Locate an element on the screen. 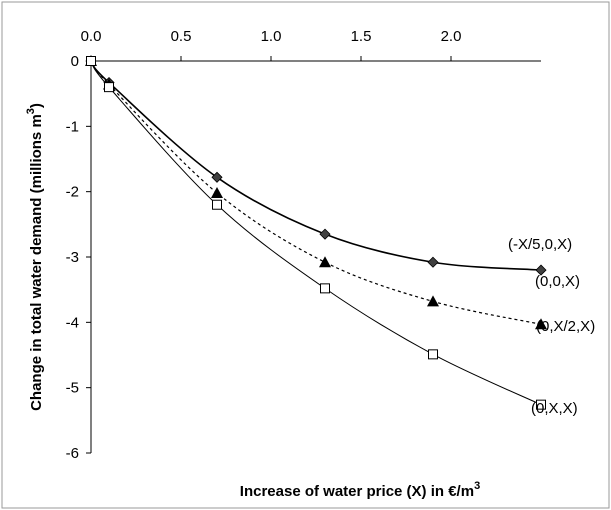 This screenshot has height=510, width=611. series-label: (0,X,X) is located at coordinates (554, 408).